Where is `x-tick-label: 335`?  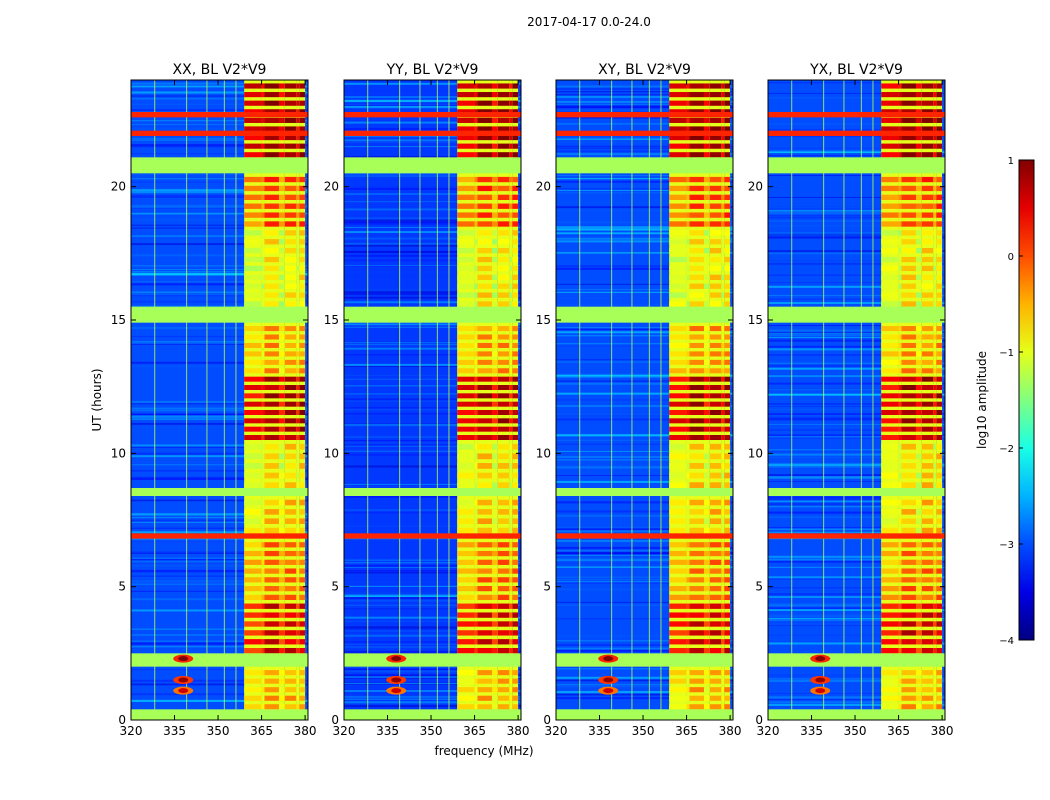
x-tick-label: 335 is located at coordinates (599, 731).